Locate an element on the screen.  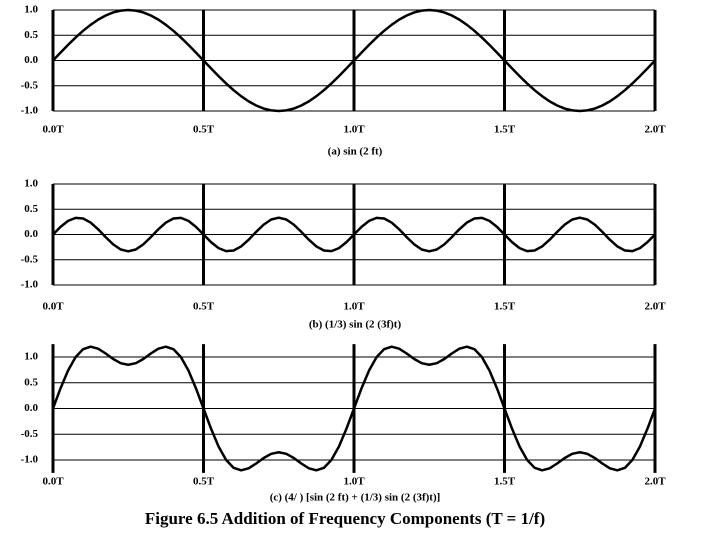
series-line is located at coordinates (354, 234).